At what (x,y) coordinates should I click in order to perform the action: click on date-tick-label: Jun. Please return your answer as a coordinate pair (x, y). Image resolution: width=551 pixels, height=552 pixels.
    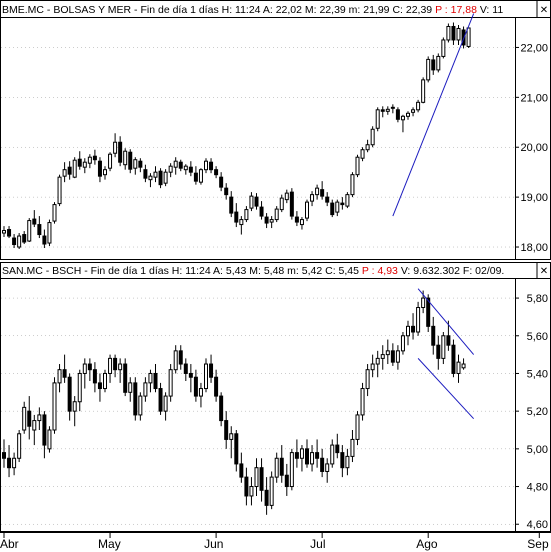
    Looking at the image, I should click on (213, 544).